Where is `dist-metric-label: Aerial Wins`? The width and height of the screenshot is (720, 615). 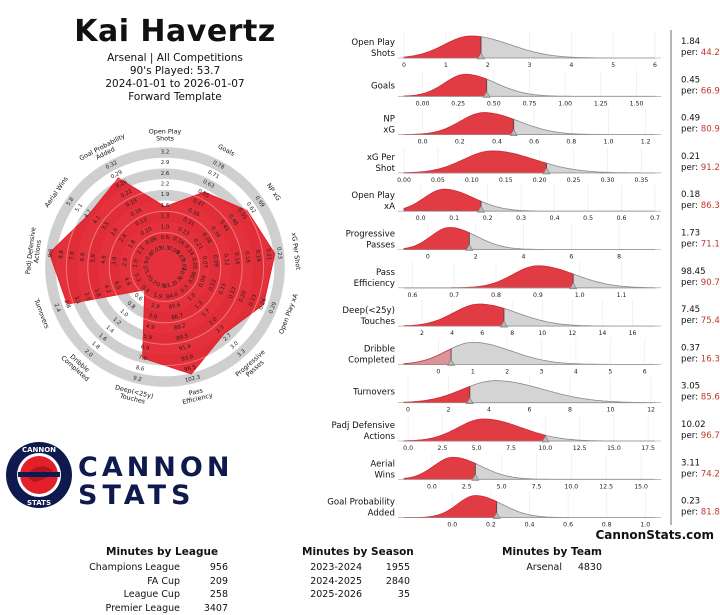 dist-metric-label: Aerial Wins is located at coordinates (382, 469).